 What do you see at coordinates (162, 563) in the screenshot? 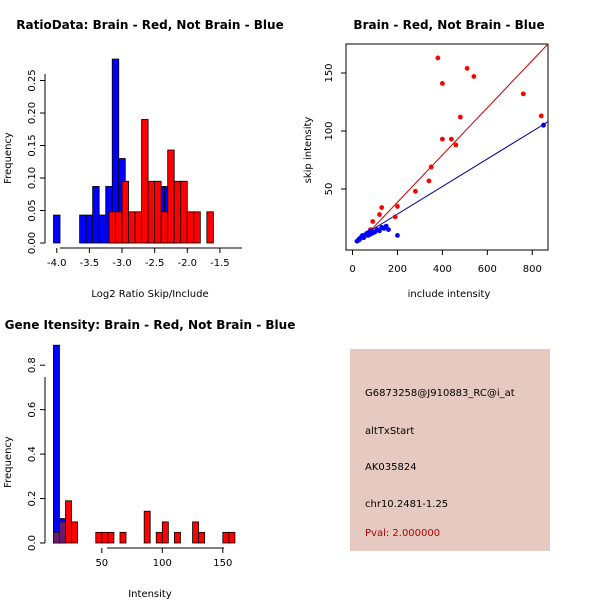
I see `x-tick-label: 100` at bounding box center [162, 563].